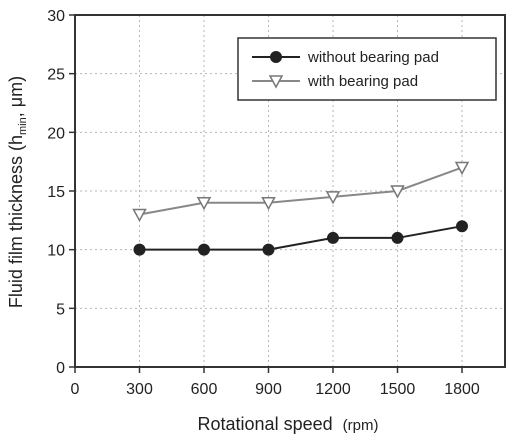 This screenshot has height=440, width=511. Describe the element at coordinates (398, 389) in the screenshot. I see `x-tick-label: 1500` at that location.